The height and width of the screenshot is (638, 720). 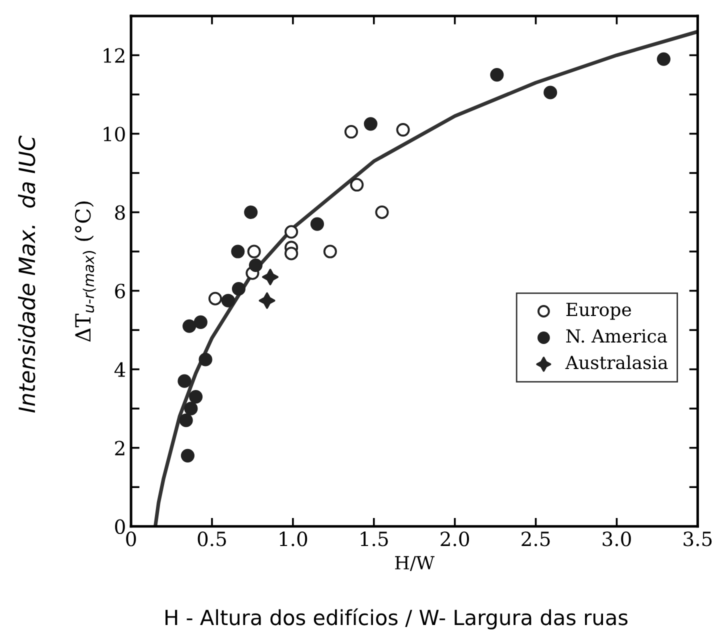 What do you see at coordinates (120, 526) in the screenshot?
I see `y-tick-label: 0` at bounding box center [120, 526].